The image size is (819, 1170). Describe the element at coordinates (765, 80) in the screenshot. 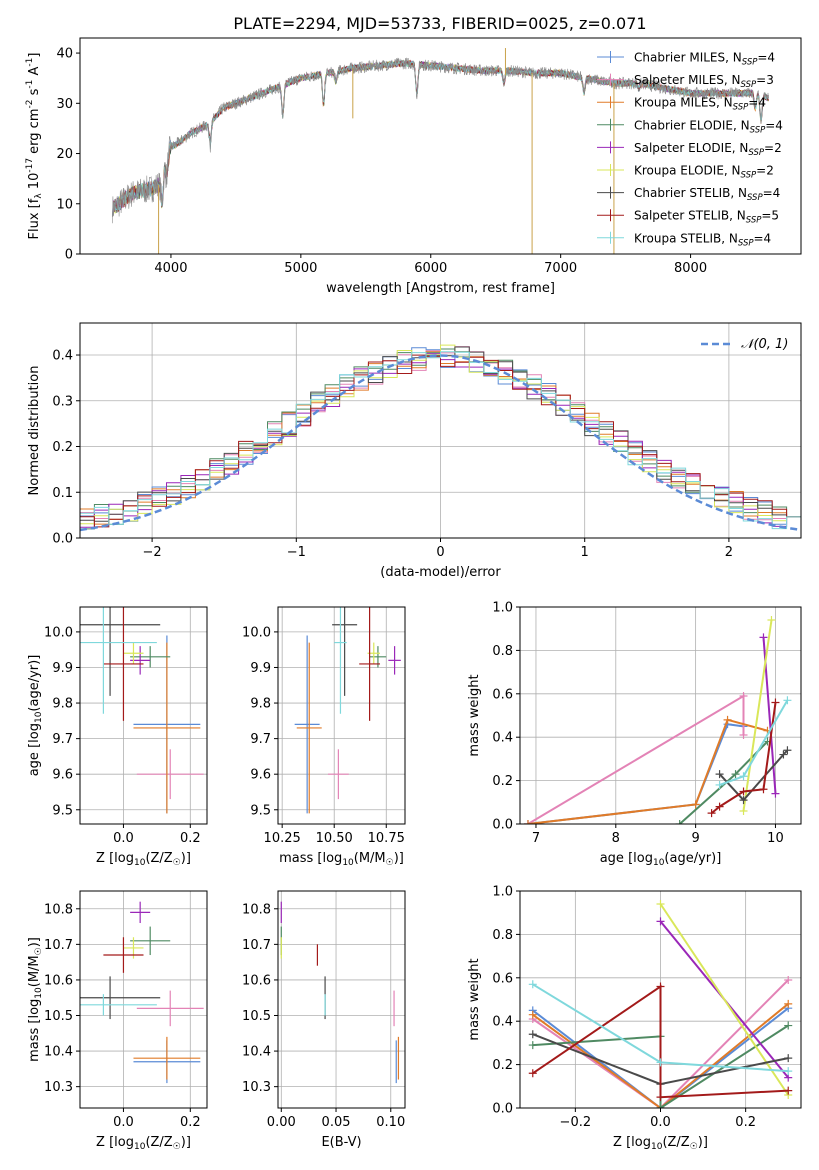

I see `legend-n-ssp: =3` at that location.